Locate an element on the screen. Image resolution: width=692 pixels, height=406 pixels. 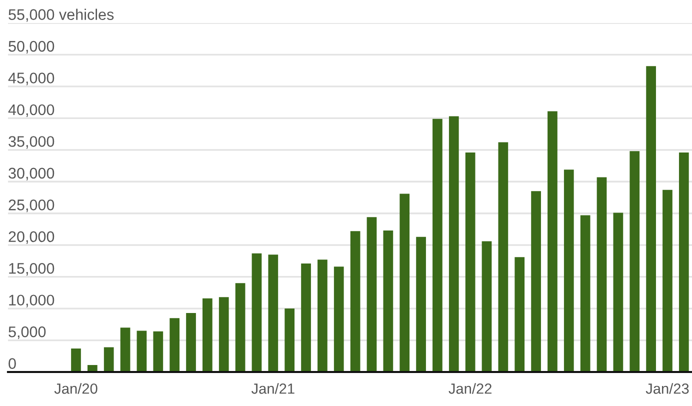
y-tick-label: 10,000 is located at coordinates (31, 301).